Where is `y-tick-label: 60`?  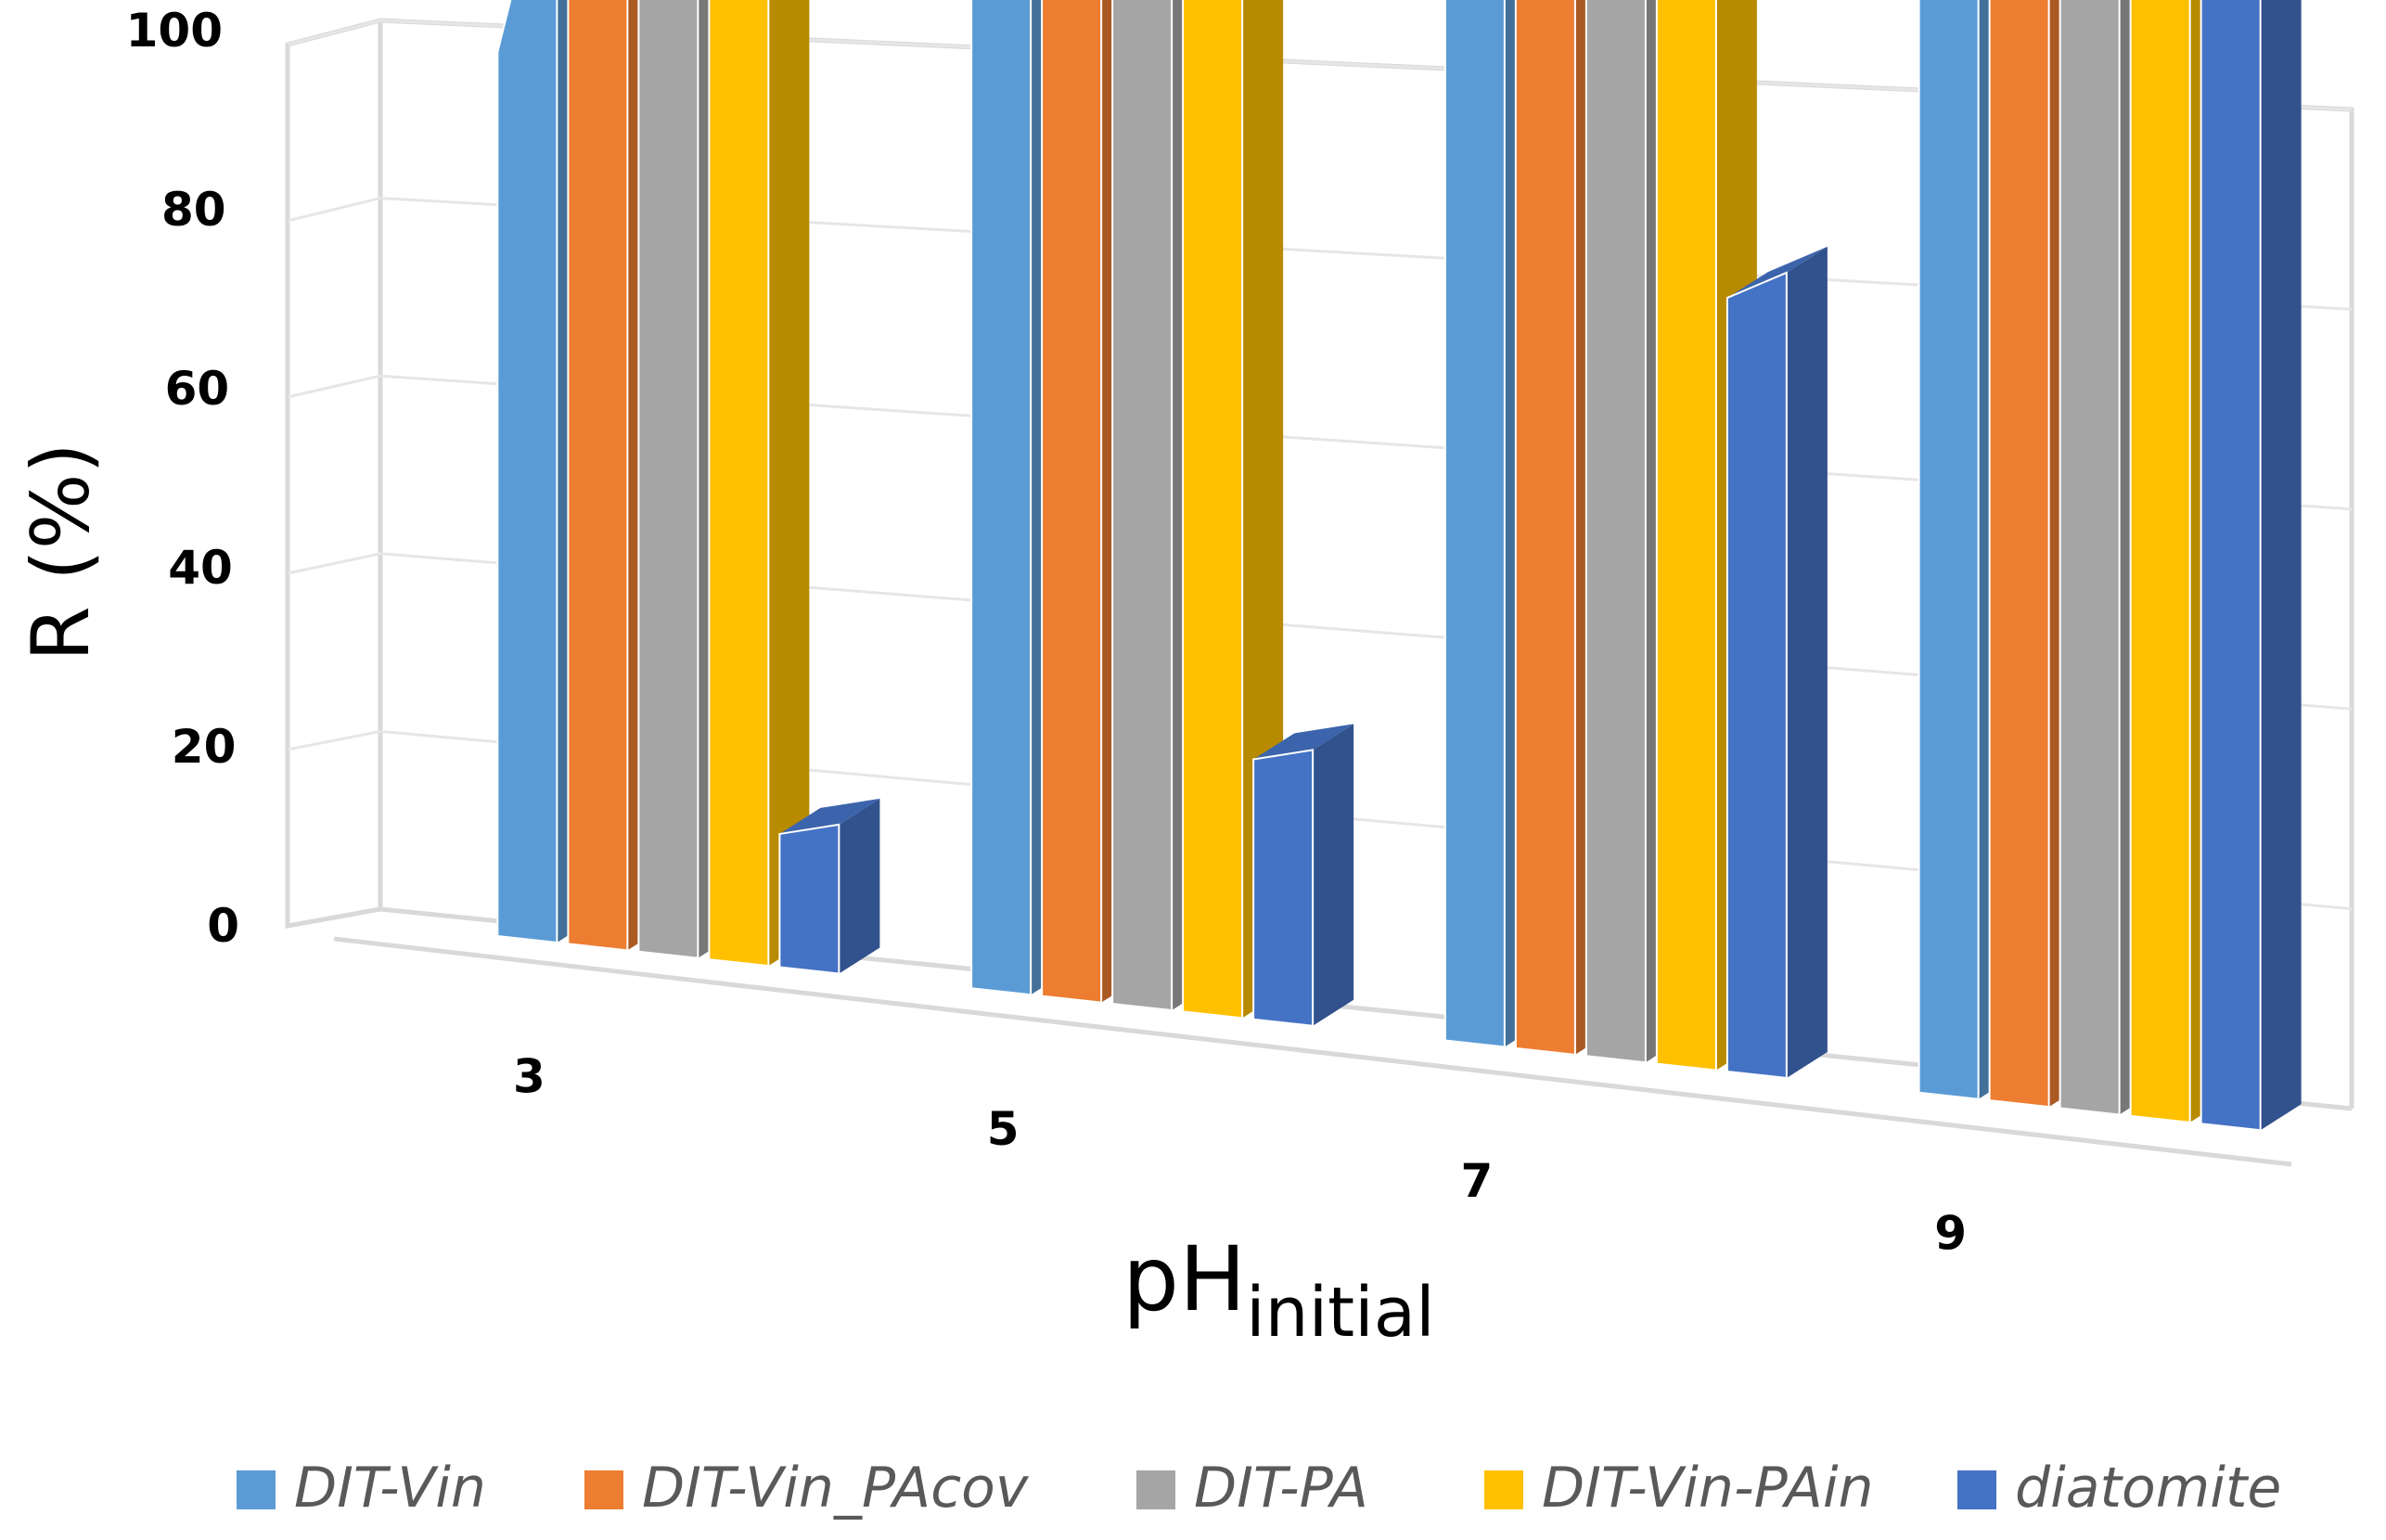 y-tick-label: 60 is located at coordinates (197, 389).